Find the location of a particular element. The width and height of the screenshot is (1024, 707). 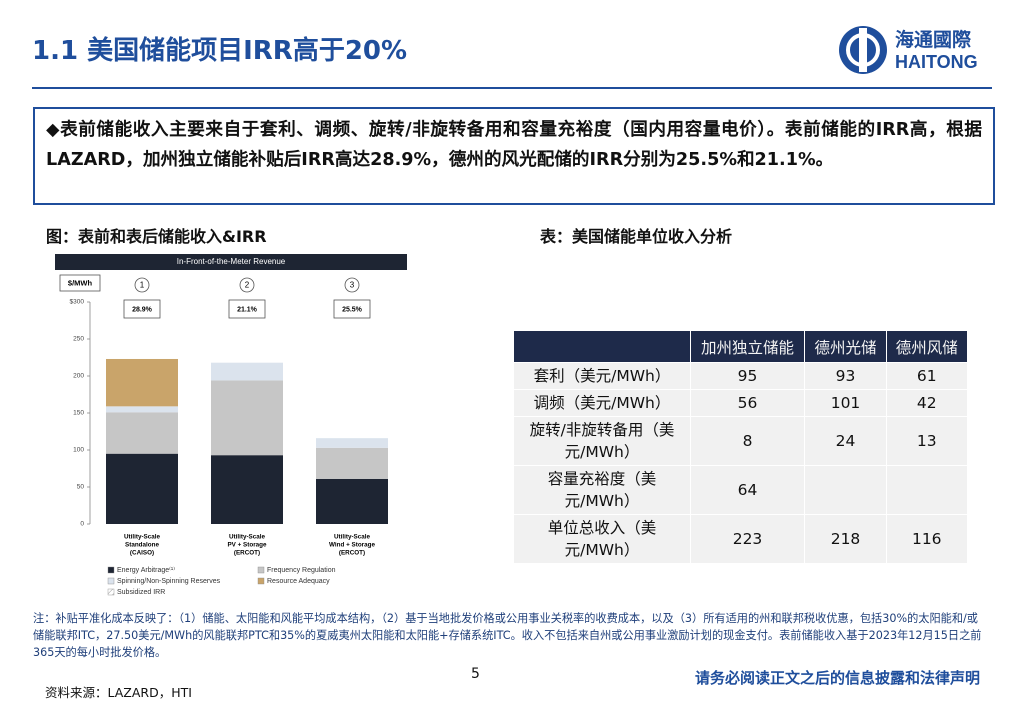

legend-label: Subsidized IRR is located at coordinates (141, 592).